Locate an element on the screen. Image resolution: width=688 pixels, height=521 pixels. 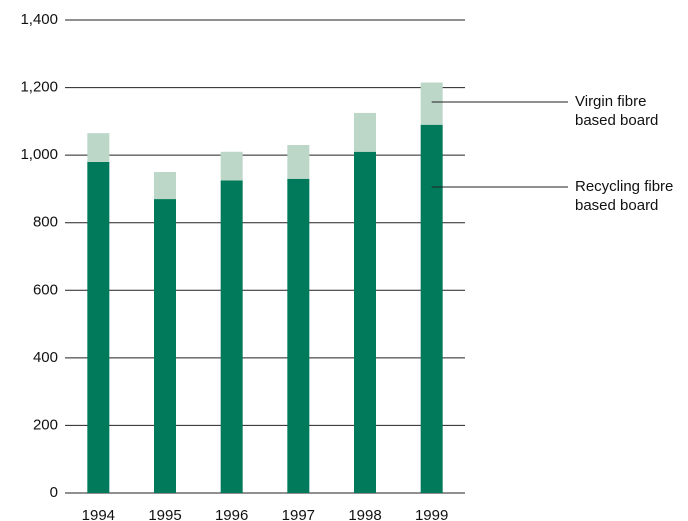
y-tick-label: 800 is located at coordinates (45, 222).